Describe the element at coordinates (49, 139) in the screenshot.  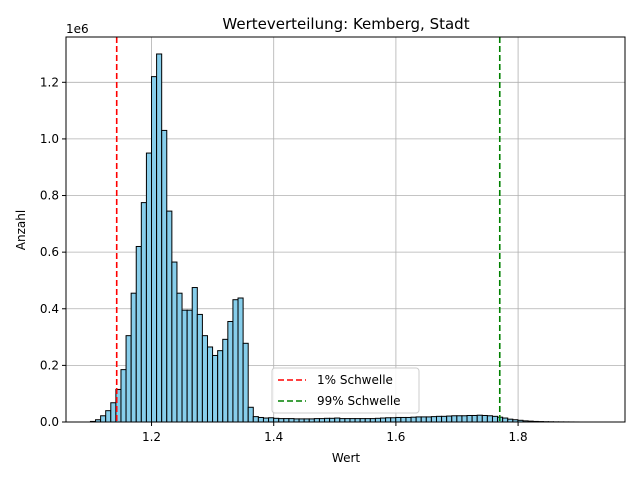
I see `y-tick-label: 1.0` at that location.